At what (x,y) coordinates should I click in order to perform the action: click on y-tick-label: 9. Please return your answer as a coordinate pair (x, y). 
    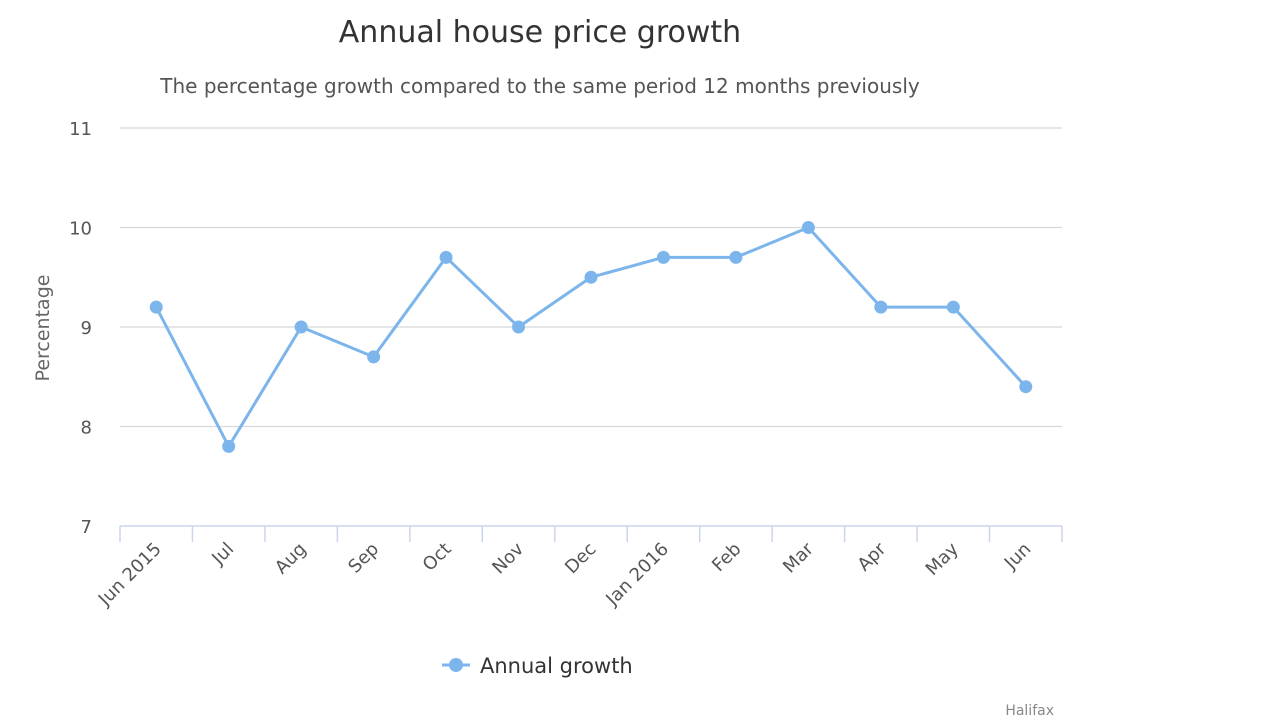
    Looking at the image, I should click on (86, 328).